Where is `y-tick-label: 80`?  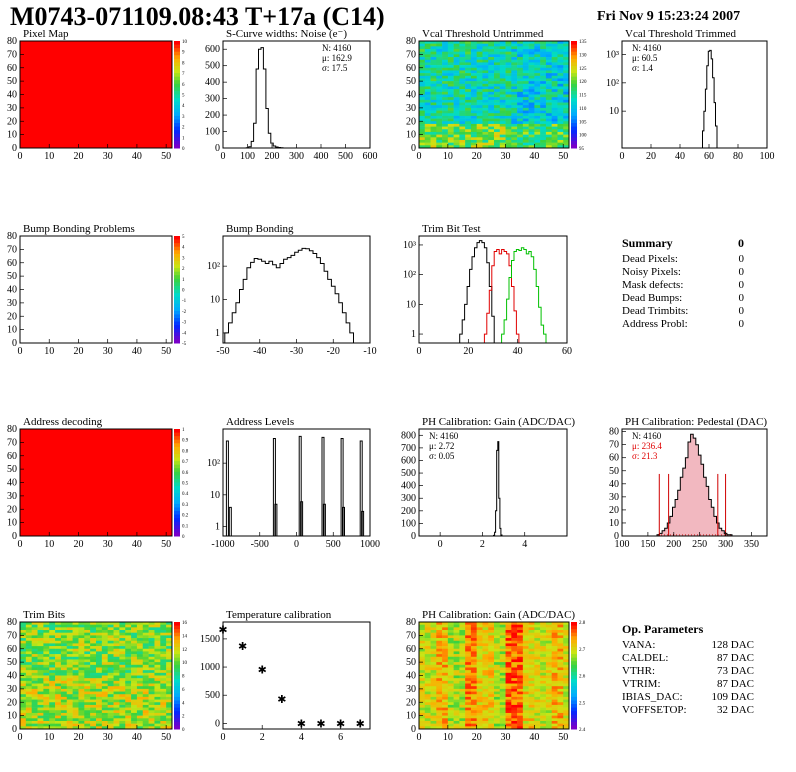 y-tick-label: 80 is located at coordinates (411, 41).